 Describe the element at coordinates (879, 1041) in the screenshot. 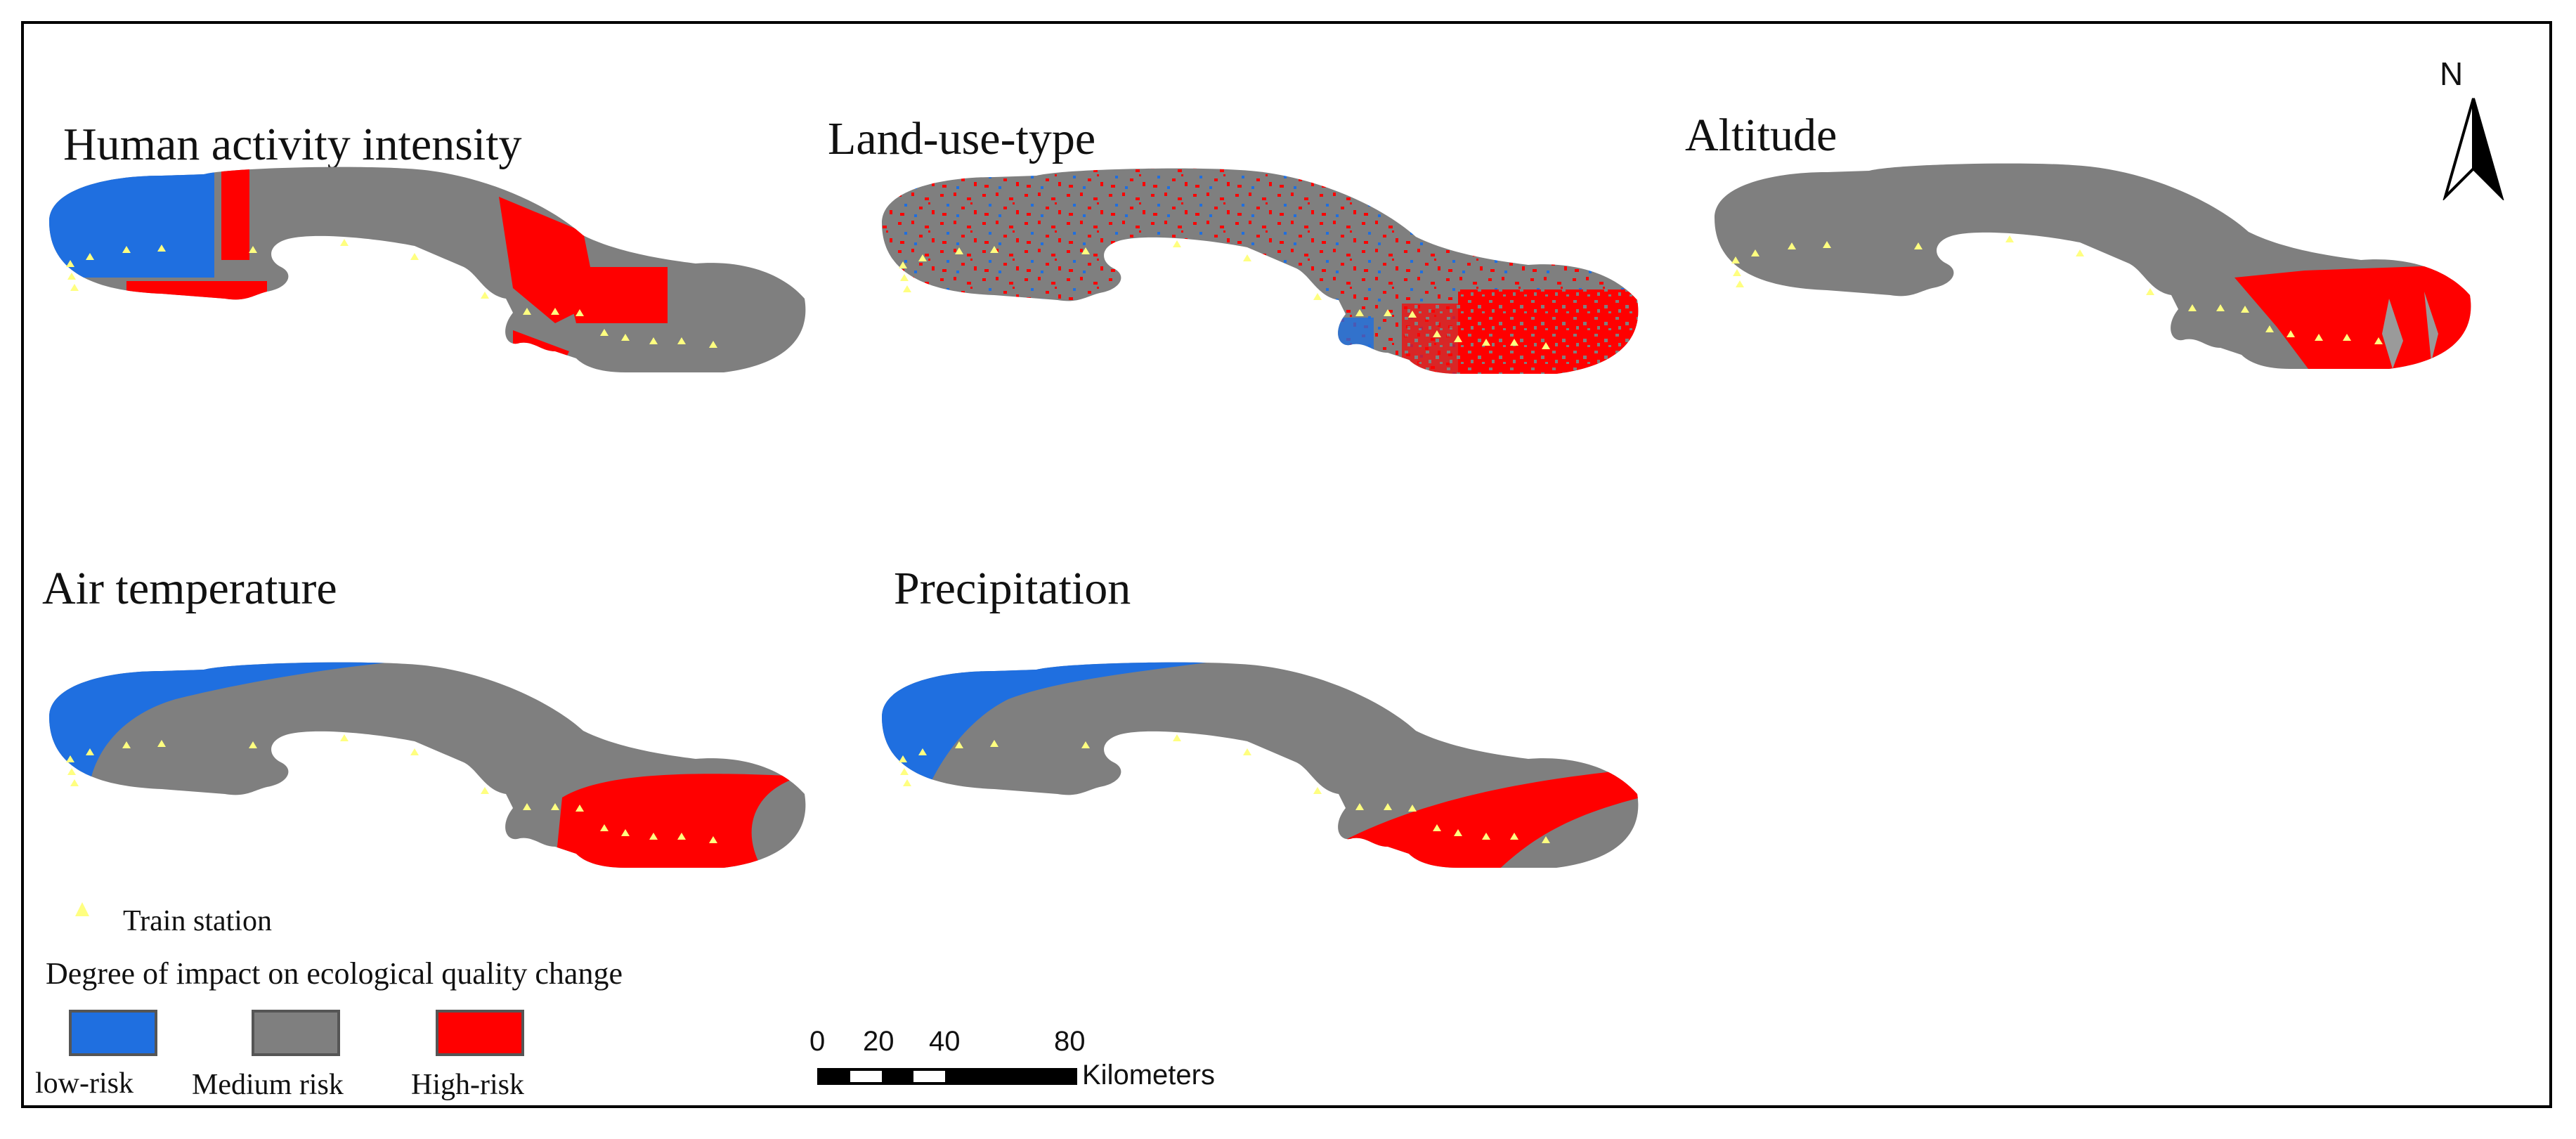

I see `scale-tick-20: 20` at that location.